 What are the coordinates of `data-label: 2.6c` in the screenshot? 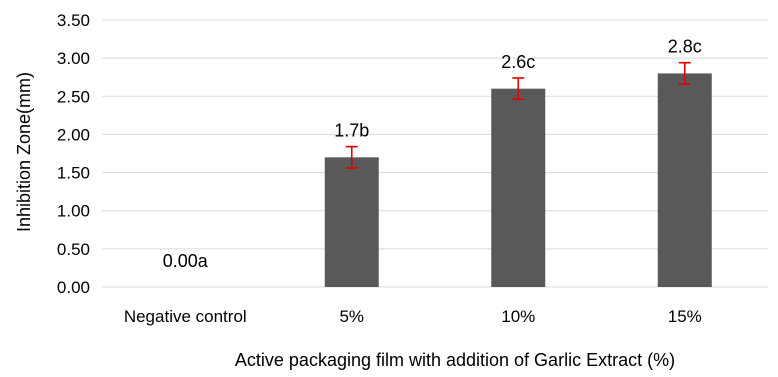 It's located at (518, 62).